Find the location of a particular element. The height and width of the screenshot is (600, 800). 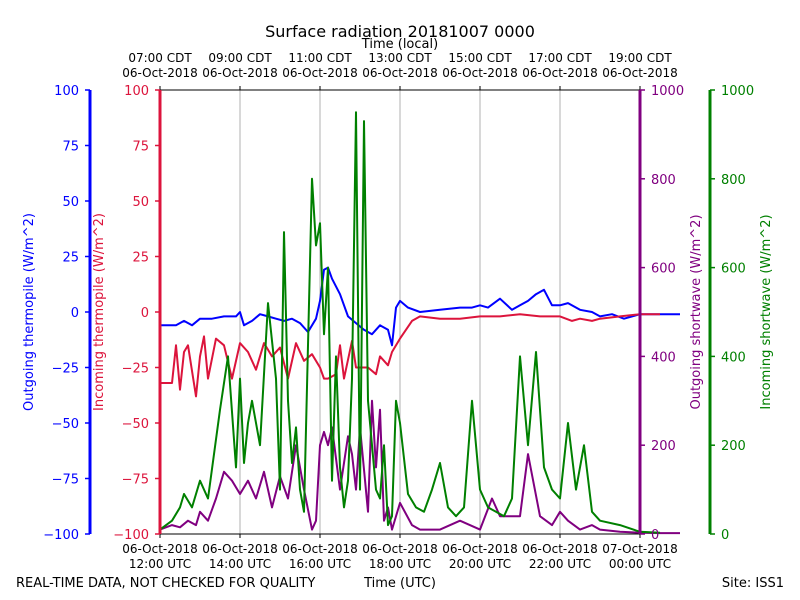

bottom-tick-time-5: 22:00 UTC is located at coordinates (560, 564).